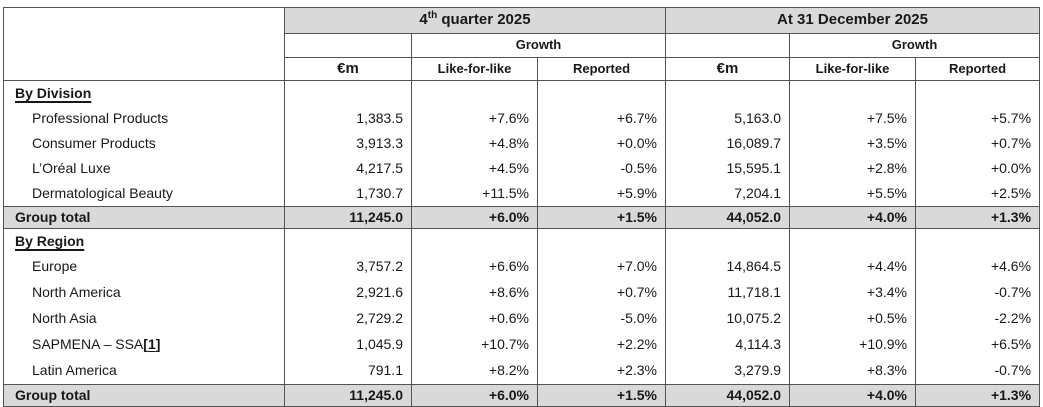  What do you see at coordinates (601, 371) in the screenshot?
I see `cell-q4-reported: +2.3%` at bounding box center [601, 371].